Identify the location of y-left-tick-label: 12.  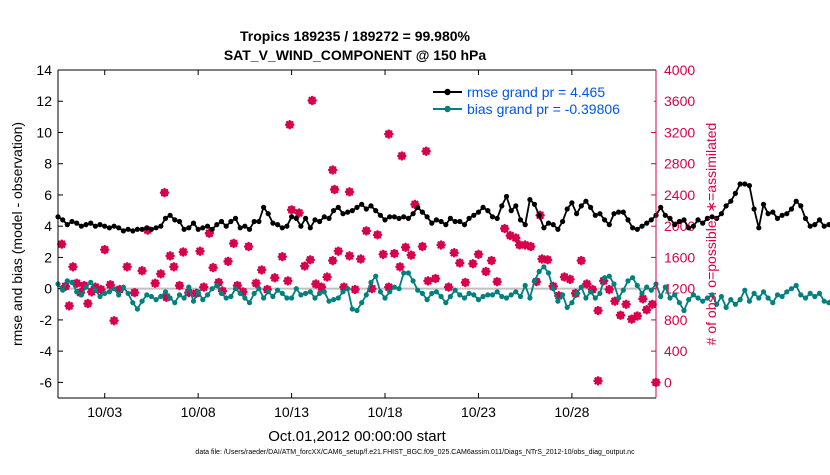
(44, 101).